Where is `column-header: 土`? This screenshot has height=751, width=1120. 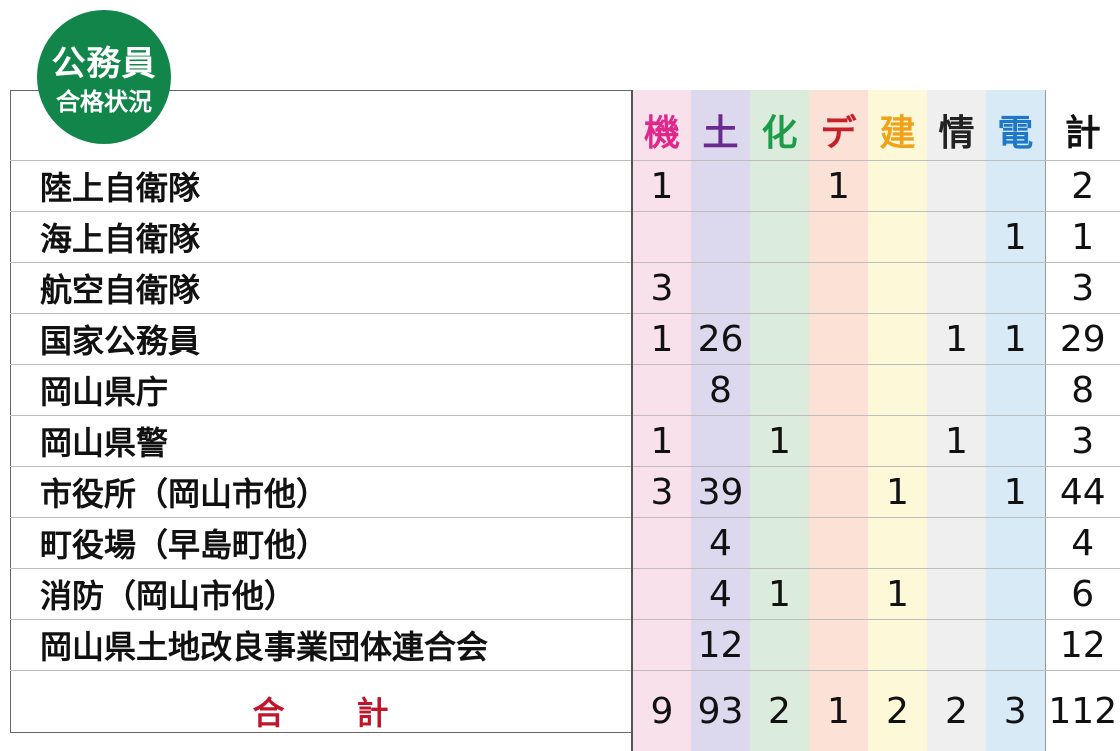
column-header: 土 is located at coordinates (720, 125).